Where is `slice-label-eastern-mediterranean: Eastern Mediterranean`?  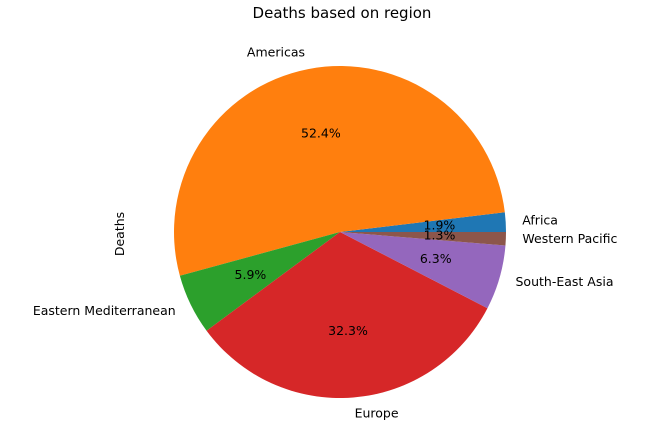 slice-label-eastern-mediterranean: Eastern Mediterranean is located at coordinates (104, 310).